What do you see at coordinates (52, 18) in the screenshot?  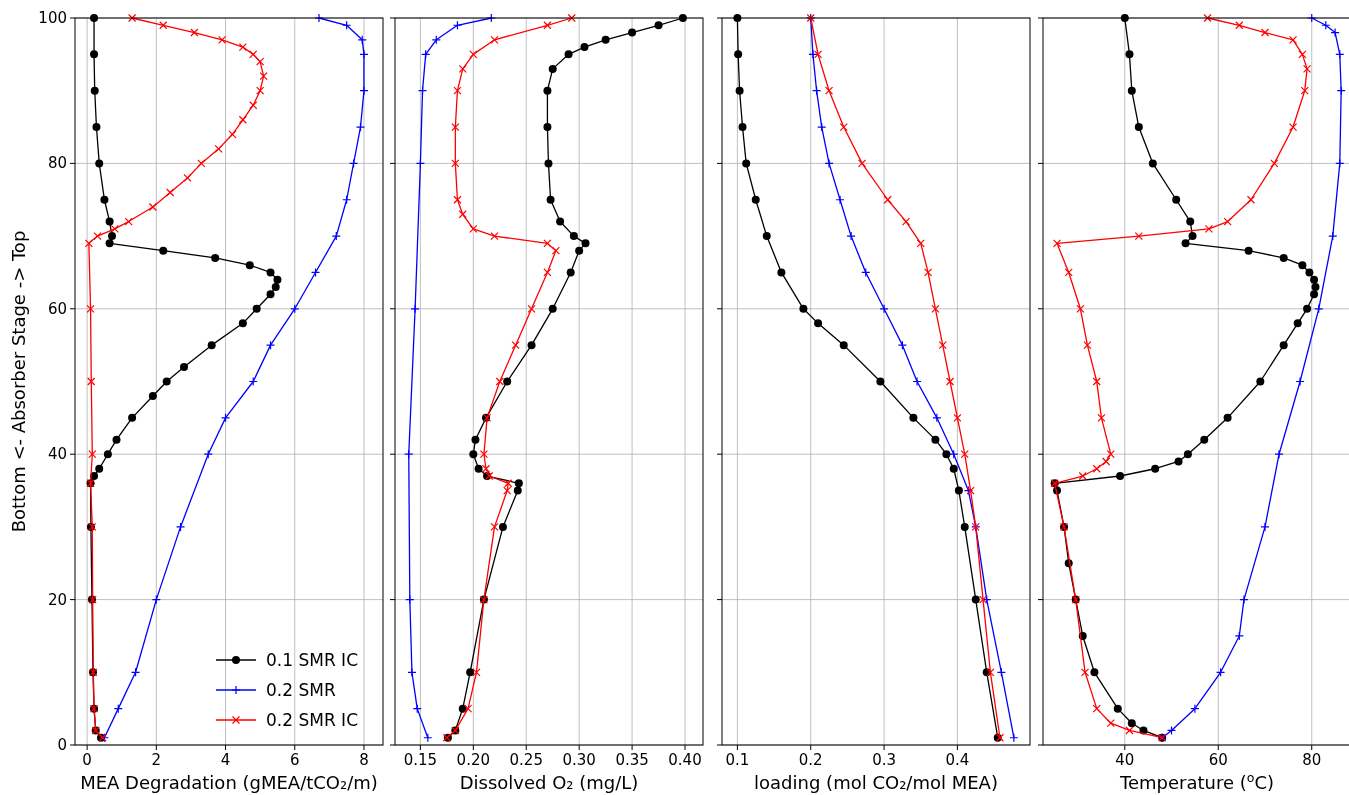 I see `y-tick-label: 100` at bounding box center [52, 18].